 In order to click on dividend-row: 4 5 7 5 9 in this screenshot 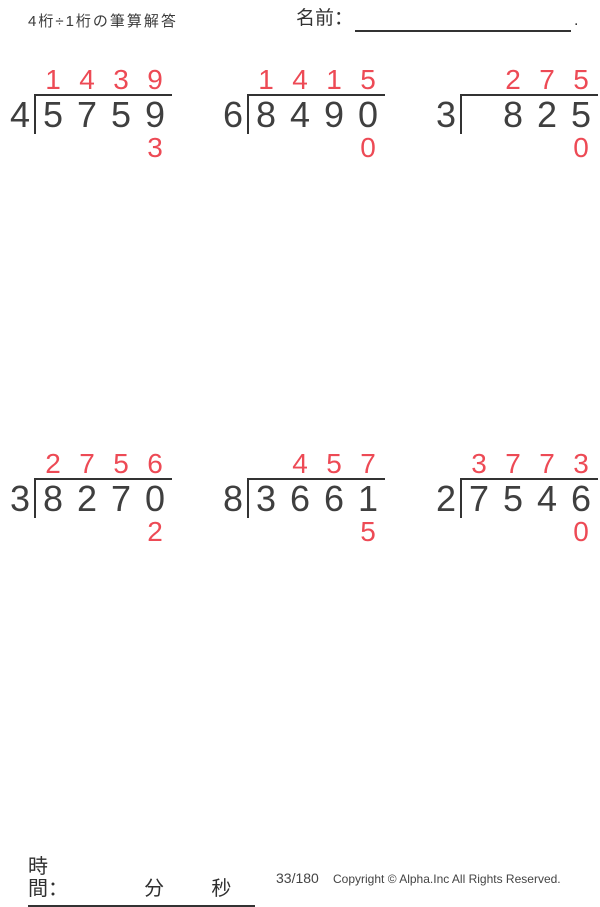, I will do `click(92, 114)`.